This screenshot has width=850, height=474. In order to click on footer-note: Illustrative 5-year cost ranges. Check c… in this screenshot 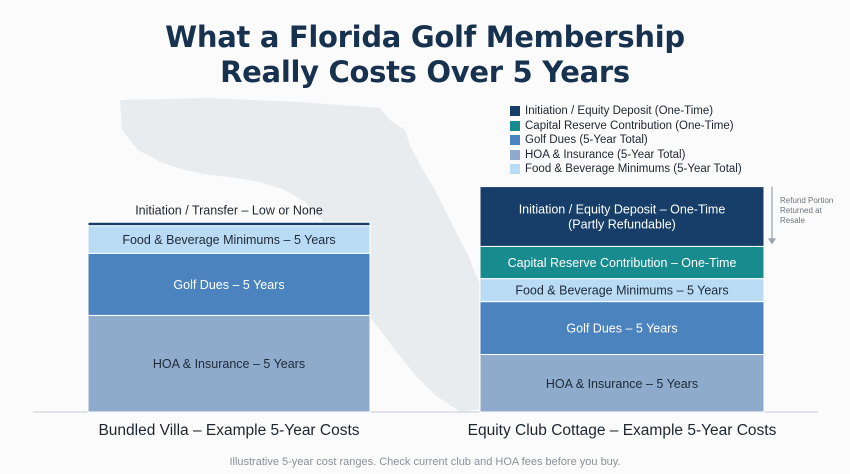, I will do `click(425, 462)`.